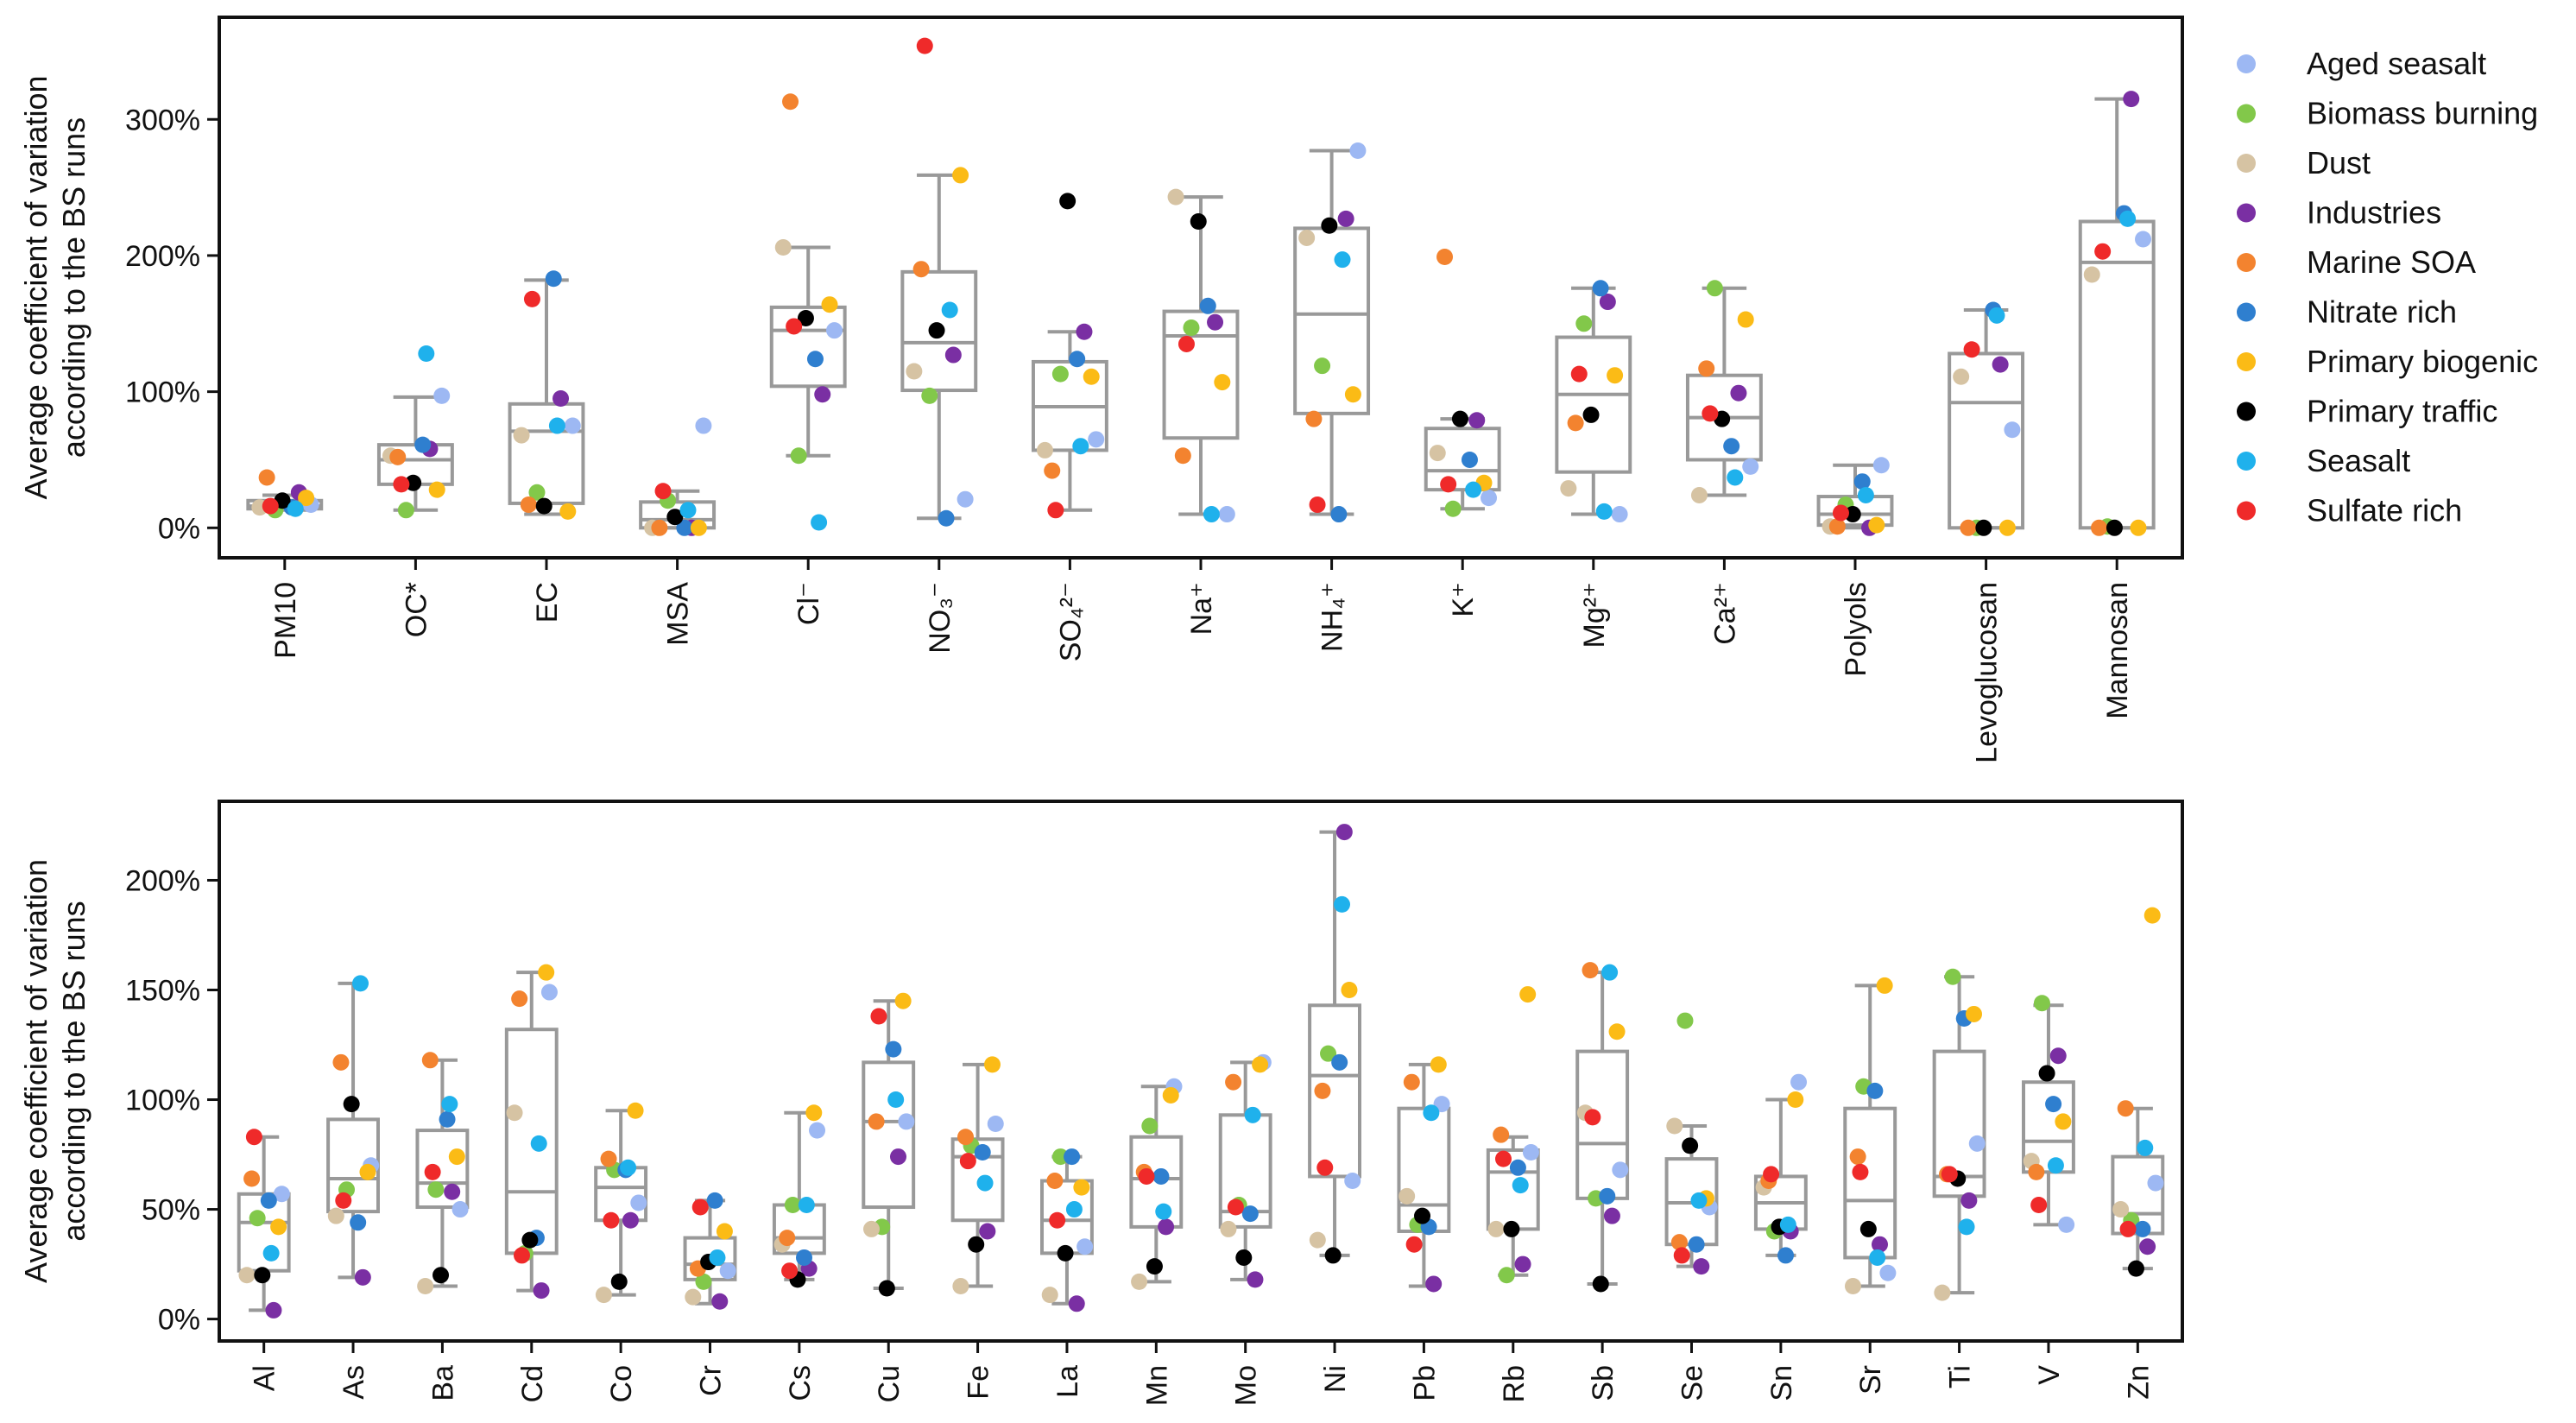 The image size is (2576, 1423). Describe the element at coordinates (1335, 1379) in the screenshot. I see `x-tick-label: Ni` at that location.